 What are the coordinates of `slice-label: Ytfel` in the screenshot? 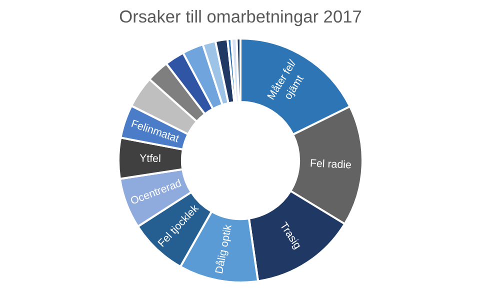 It's located at (150, 158).